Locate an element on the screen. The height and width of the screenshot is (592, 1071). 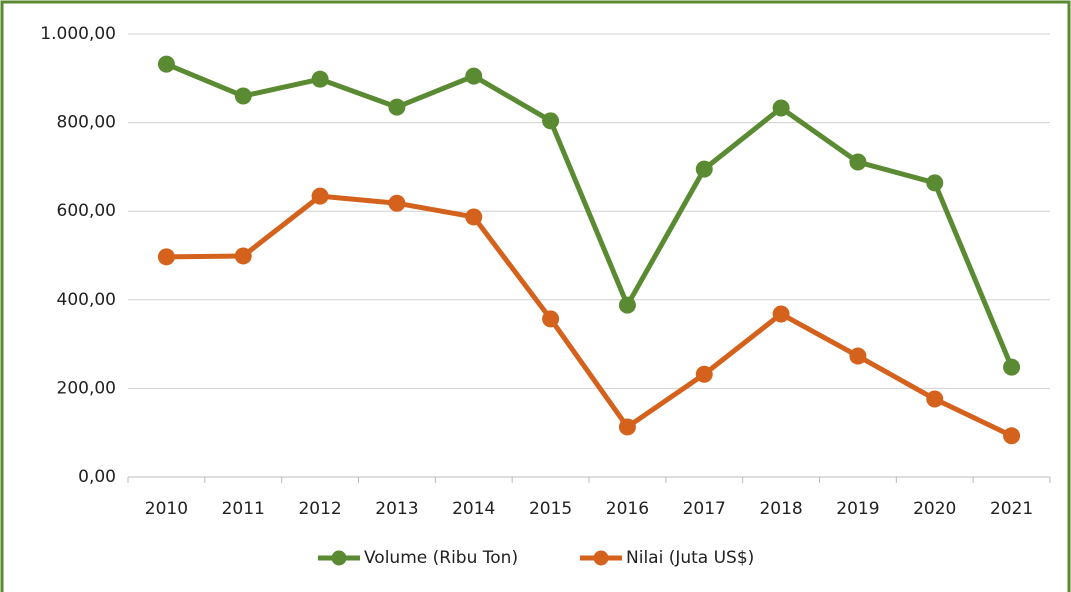
x-tick-label: 2011 is located at coordinates (243, 509).